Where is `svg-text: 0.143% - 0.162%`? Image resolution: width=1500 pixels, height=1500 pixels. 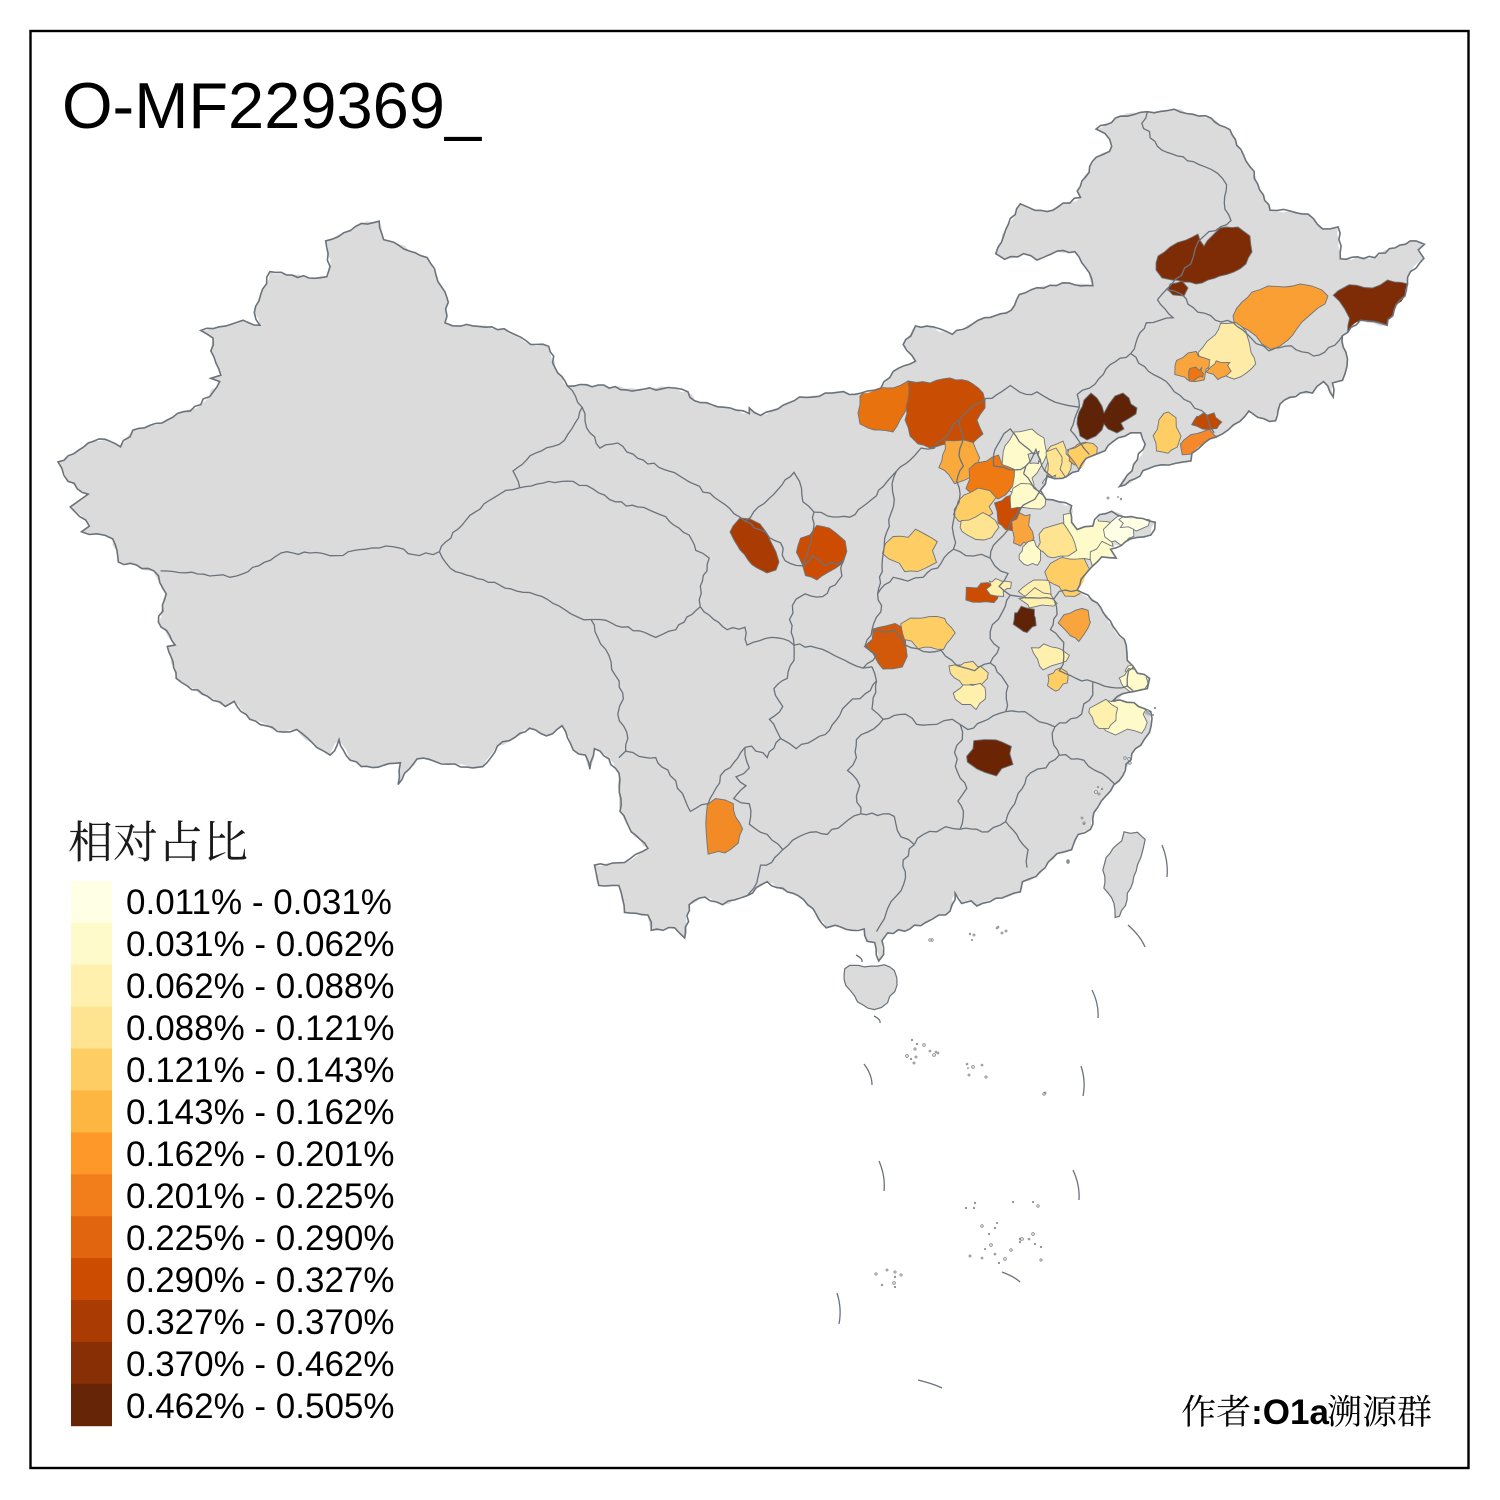 svg-text: 0.143% - 0.162% is located at coordinates (260, 1112).